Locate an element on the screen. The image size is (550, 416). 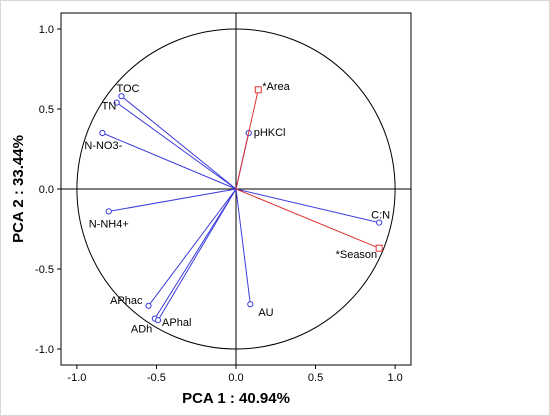
variable-label-adh: ADh is located at coordinates (141, 330).